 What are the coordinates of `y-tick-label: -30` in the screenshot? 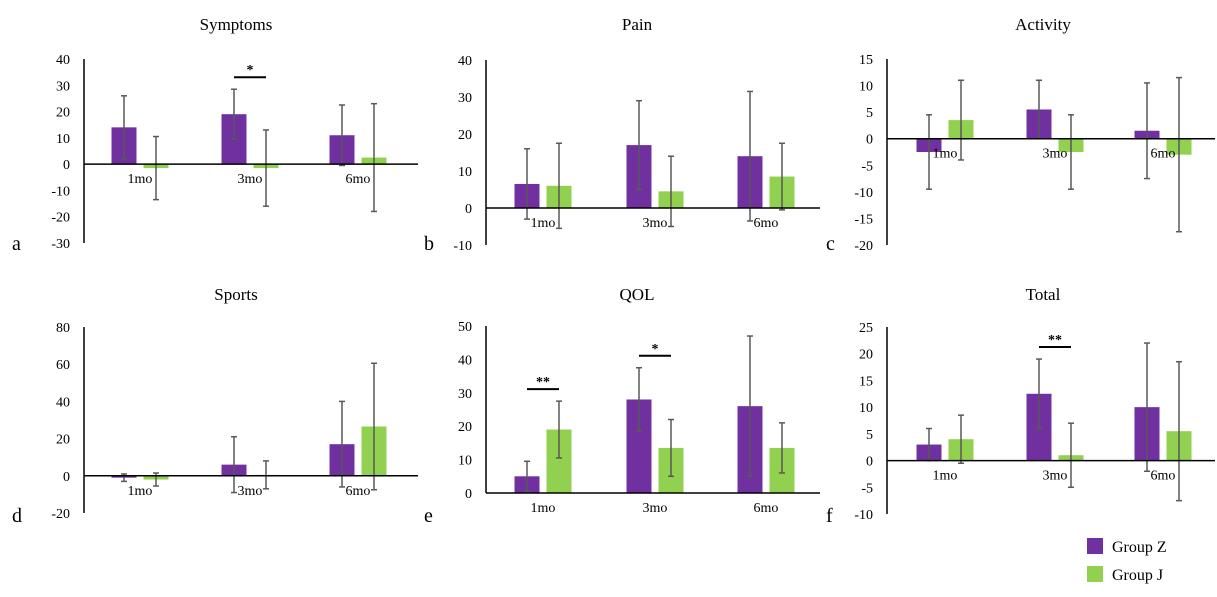 It's located at (60, 244).